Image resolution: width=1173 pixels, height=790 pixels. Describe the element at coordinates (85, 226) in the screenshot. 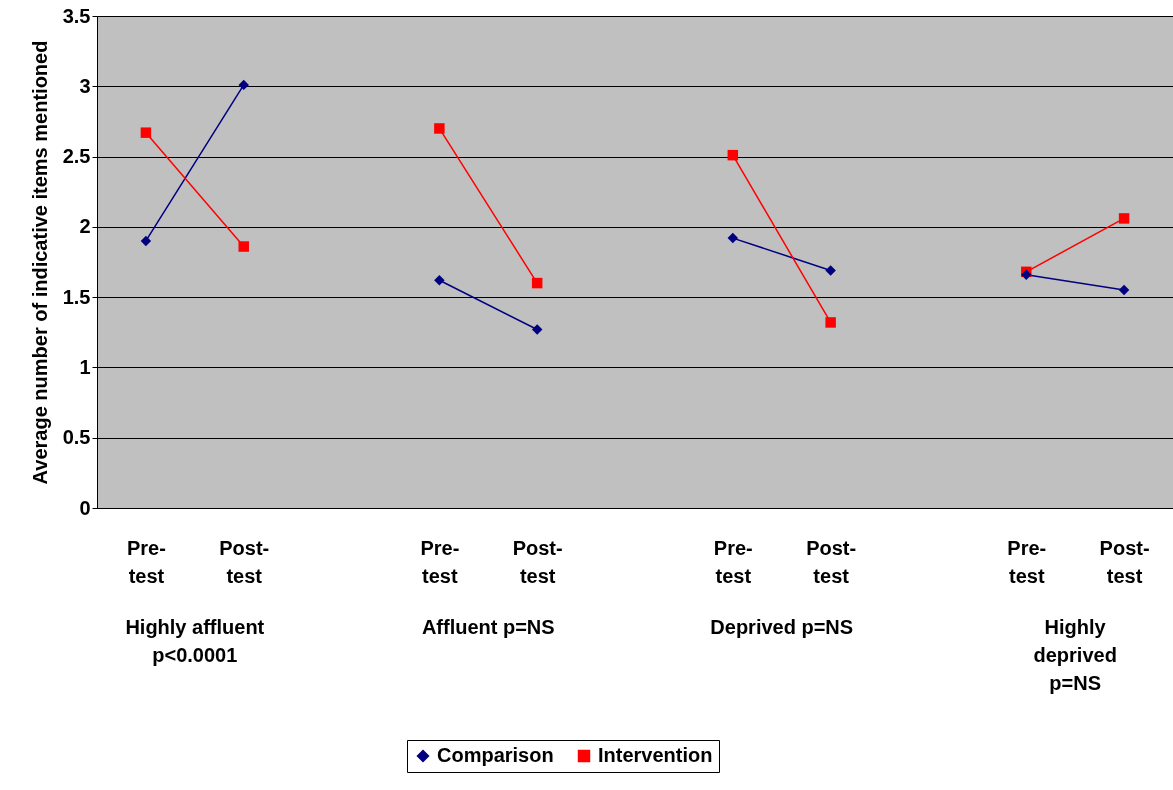

I see `y-tick-label: 2` at that location.